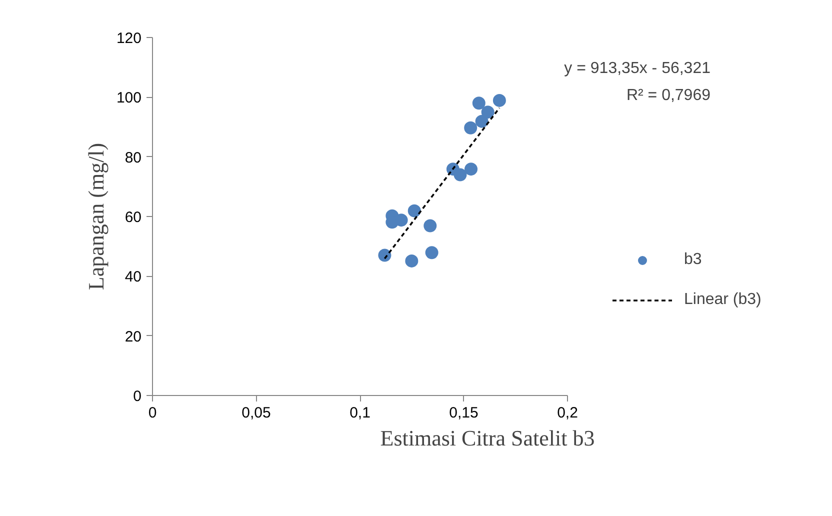 The image size is (832, 516). What do you see at coordinates (567, 413) in the screenshot?
I see `x-tick-label: 0,2` at bounding box center [567, 413].